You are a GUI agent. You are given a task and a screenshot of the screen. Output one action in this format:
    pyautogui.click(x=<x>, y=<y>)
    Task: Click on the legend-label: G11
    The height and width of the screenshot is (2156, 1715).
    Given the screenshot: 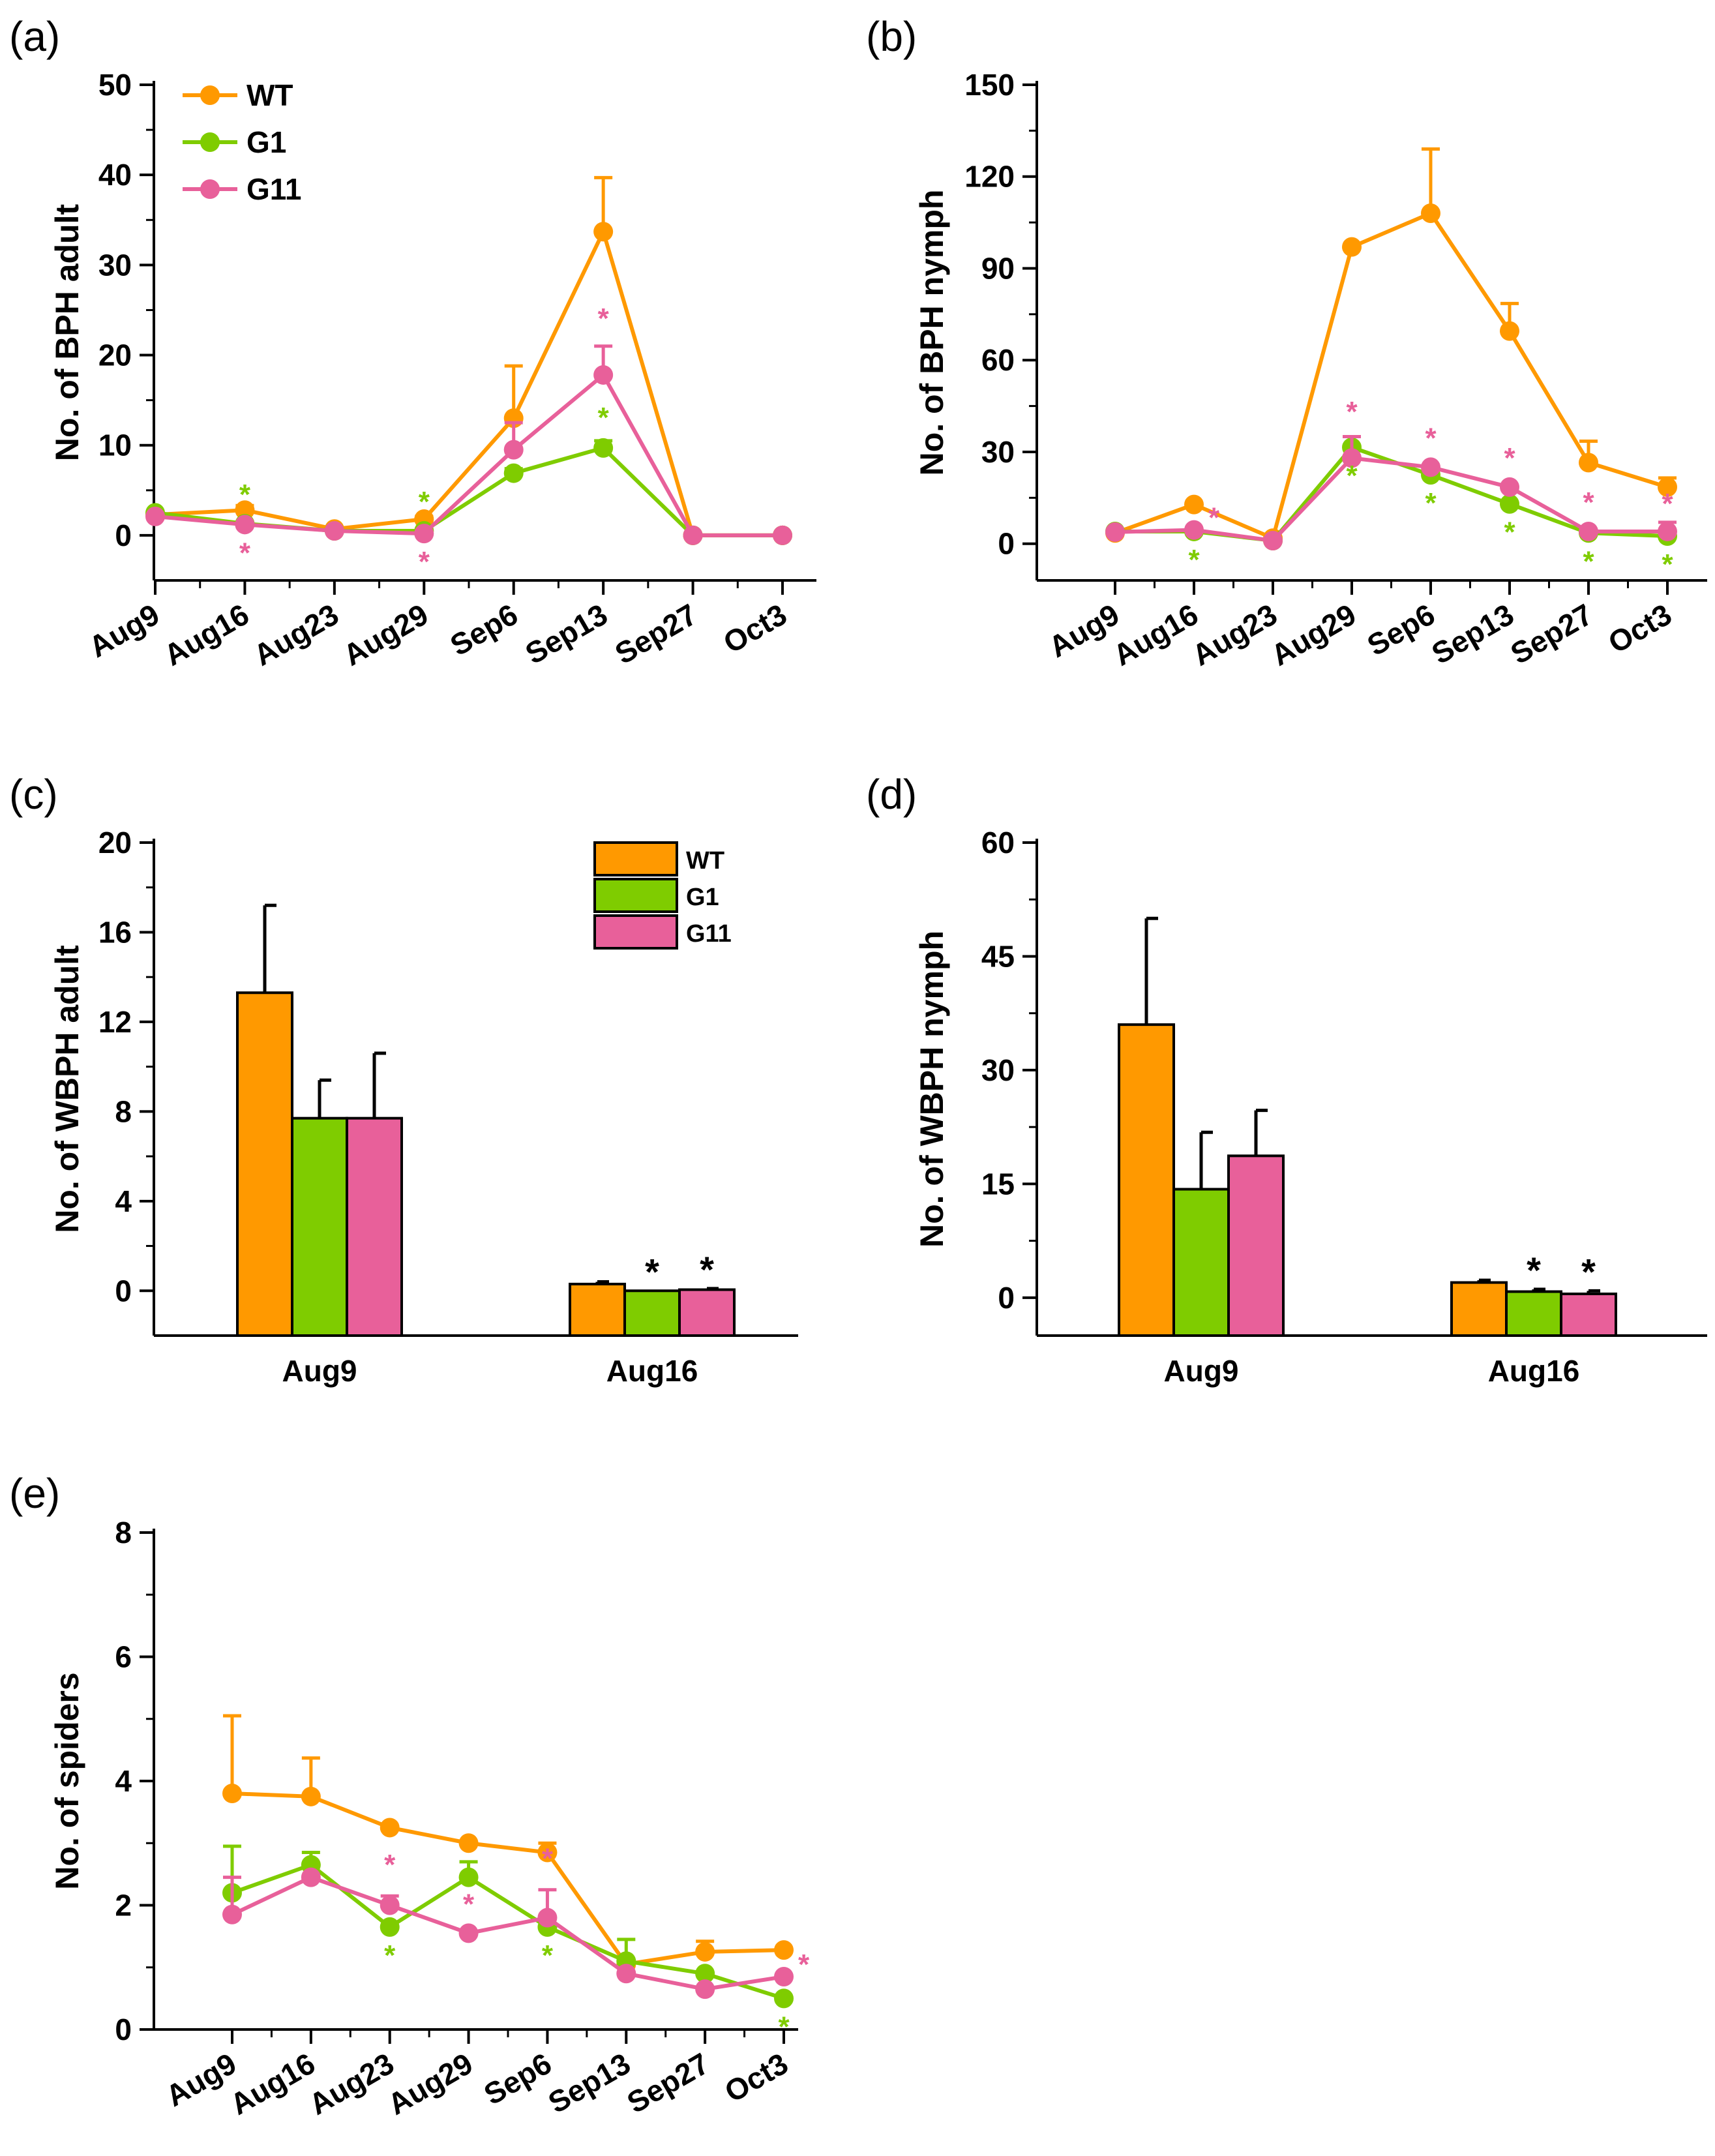 What is the action you would take?
    pyautogui.click(x=709, y=934)
    